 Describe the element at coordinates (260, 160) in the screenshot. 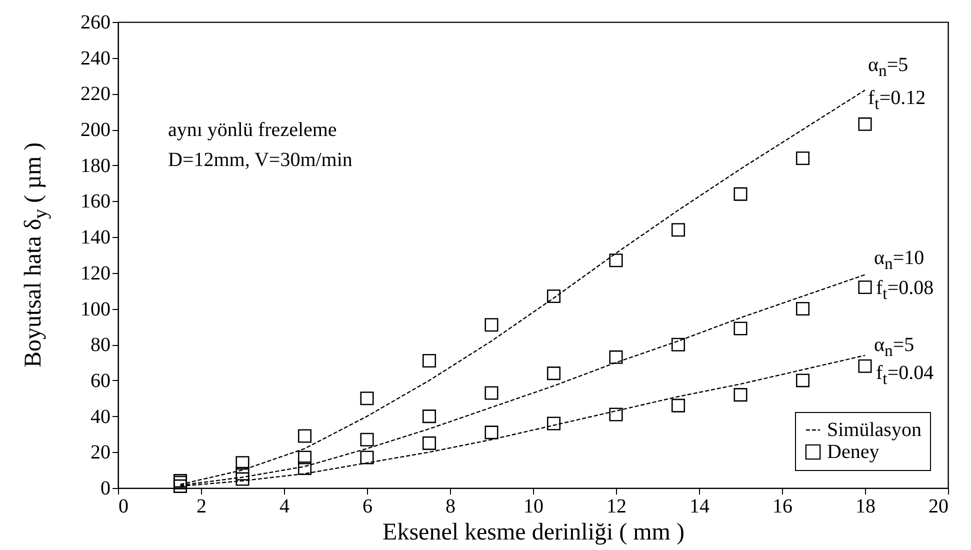

I see `annotation: D=12mm, V=30m/min` at that location.